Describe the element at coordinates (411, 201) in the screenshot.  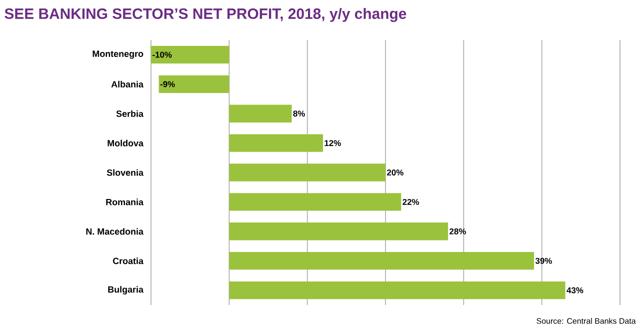
I see `data-label: 22%` at that location.